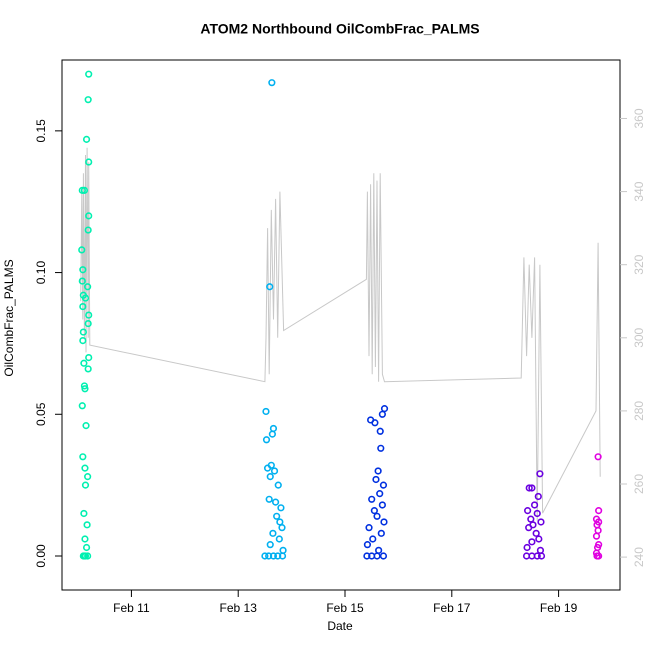 The image size is (650, 650). I want to click on y2-tick-label: 260, so click(639, 484).